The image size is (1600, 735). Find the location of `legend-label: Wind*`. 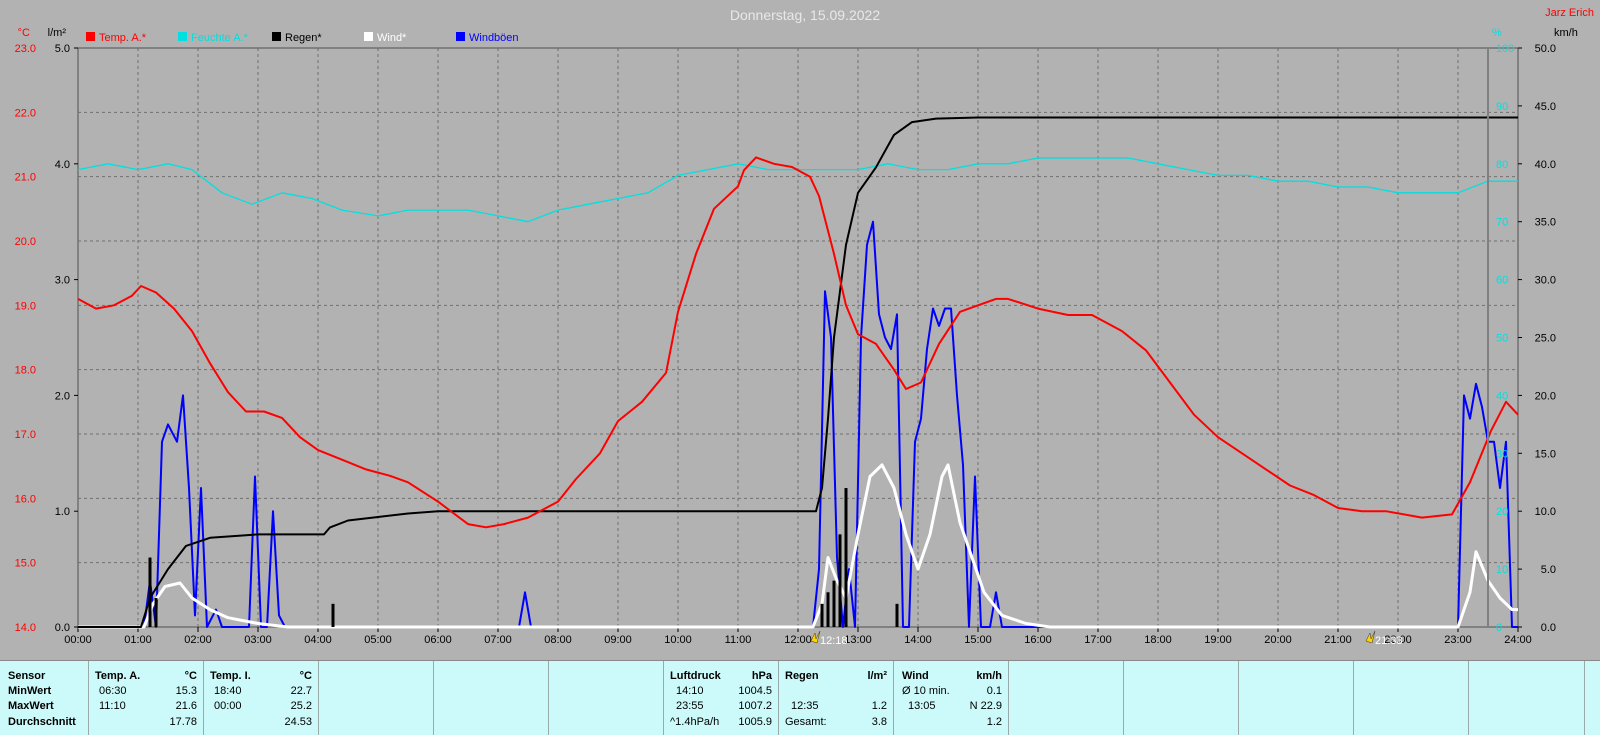

legend-label: Wind* is located at coordinates (392, 38).